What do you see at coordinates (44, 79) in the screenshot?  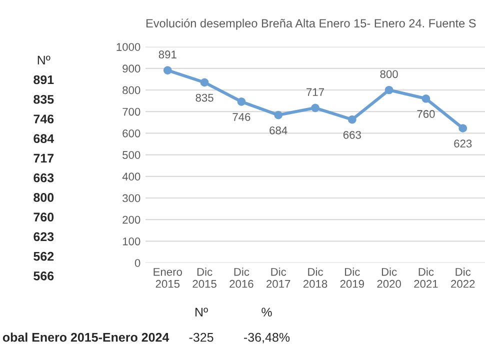 I see `text: 891` at bounding box center [44, 79].